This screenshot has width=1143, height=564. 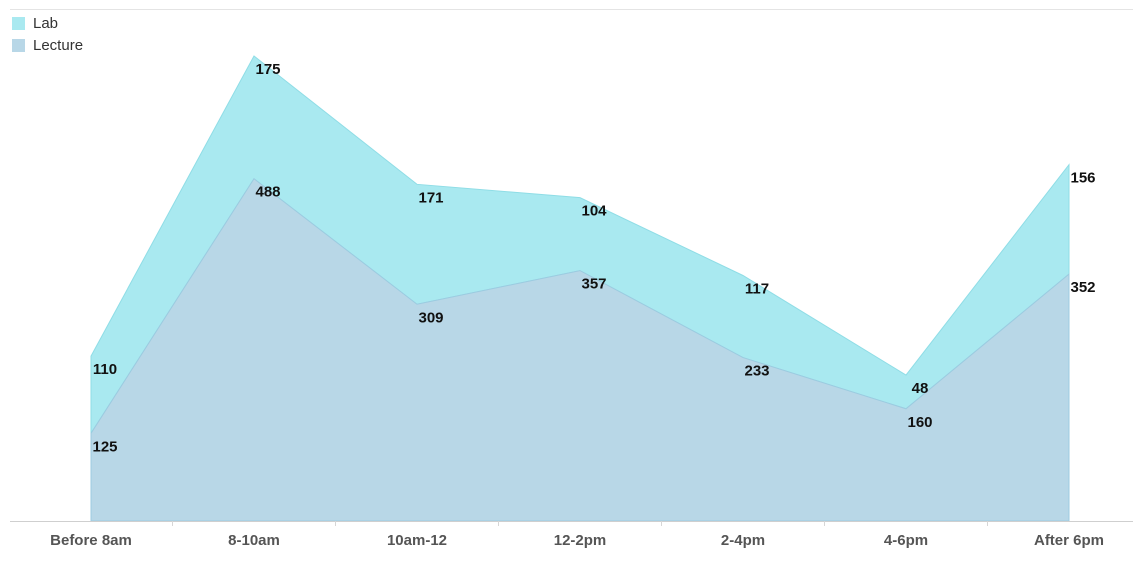 I want to click on data-label-lecture: 309, so click(x=430, y=317).